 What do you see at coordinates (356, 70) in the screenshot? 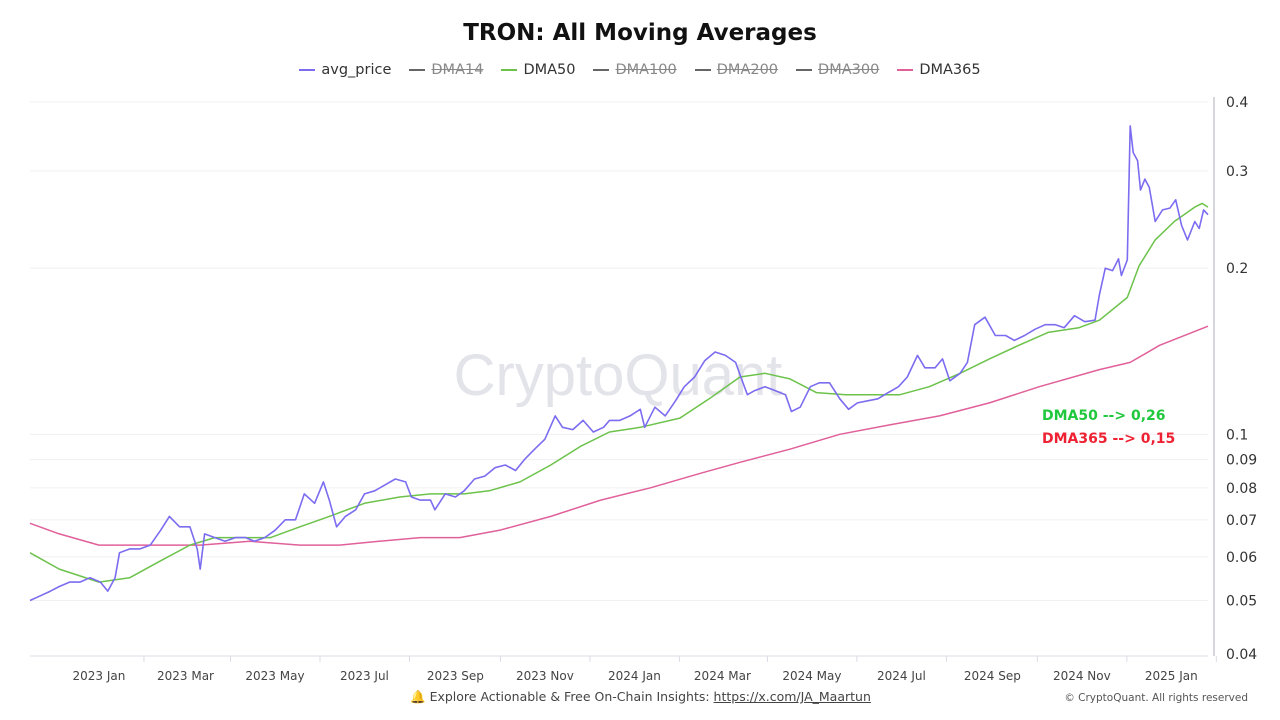
I see `legend-label: avg_price` at bounding box center [356, 70].